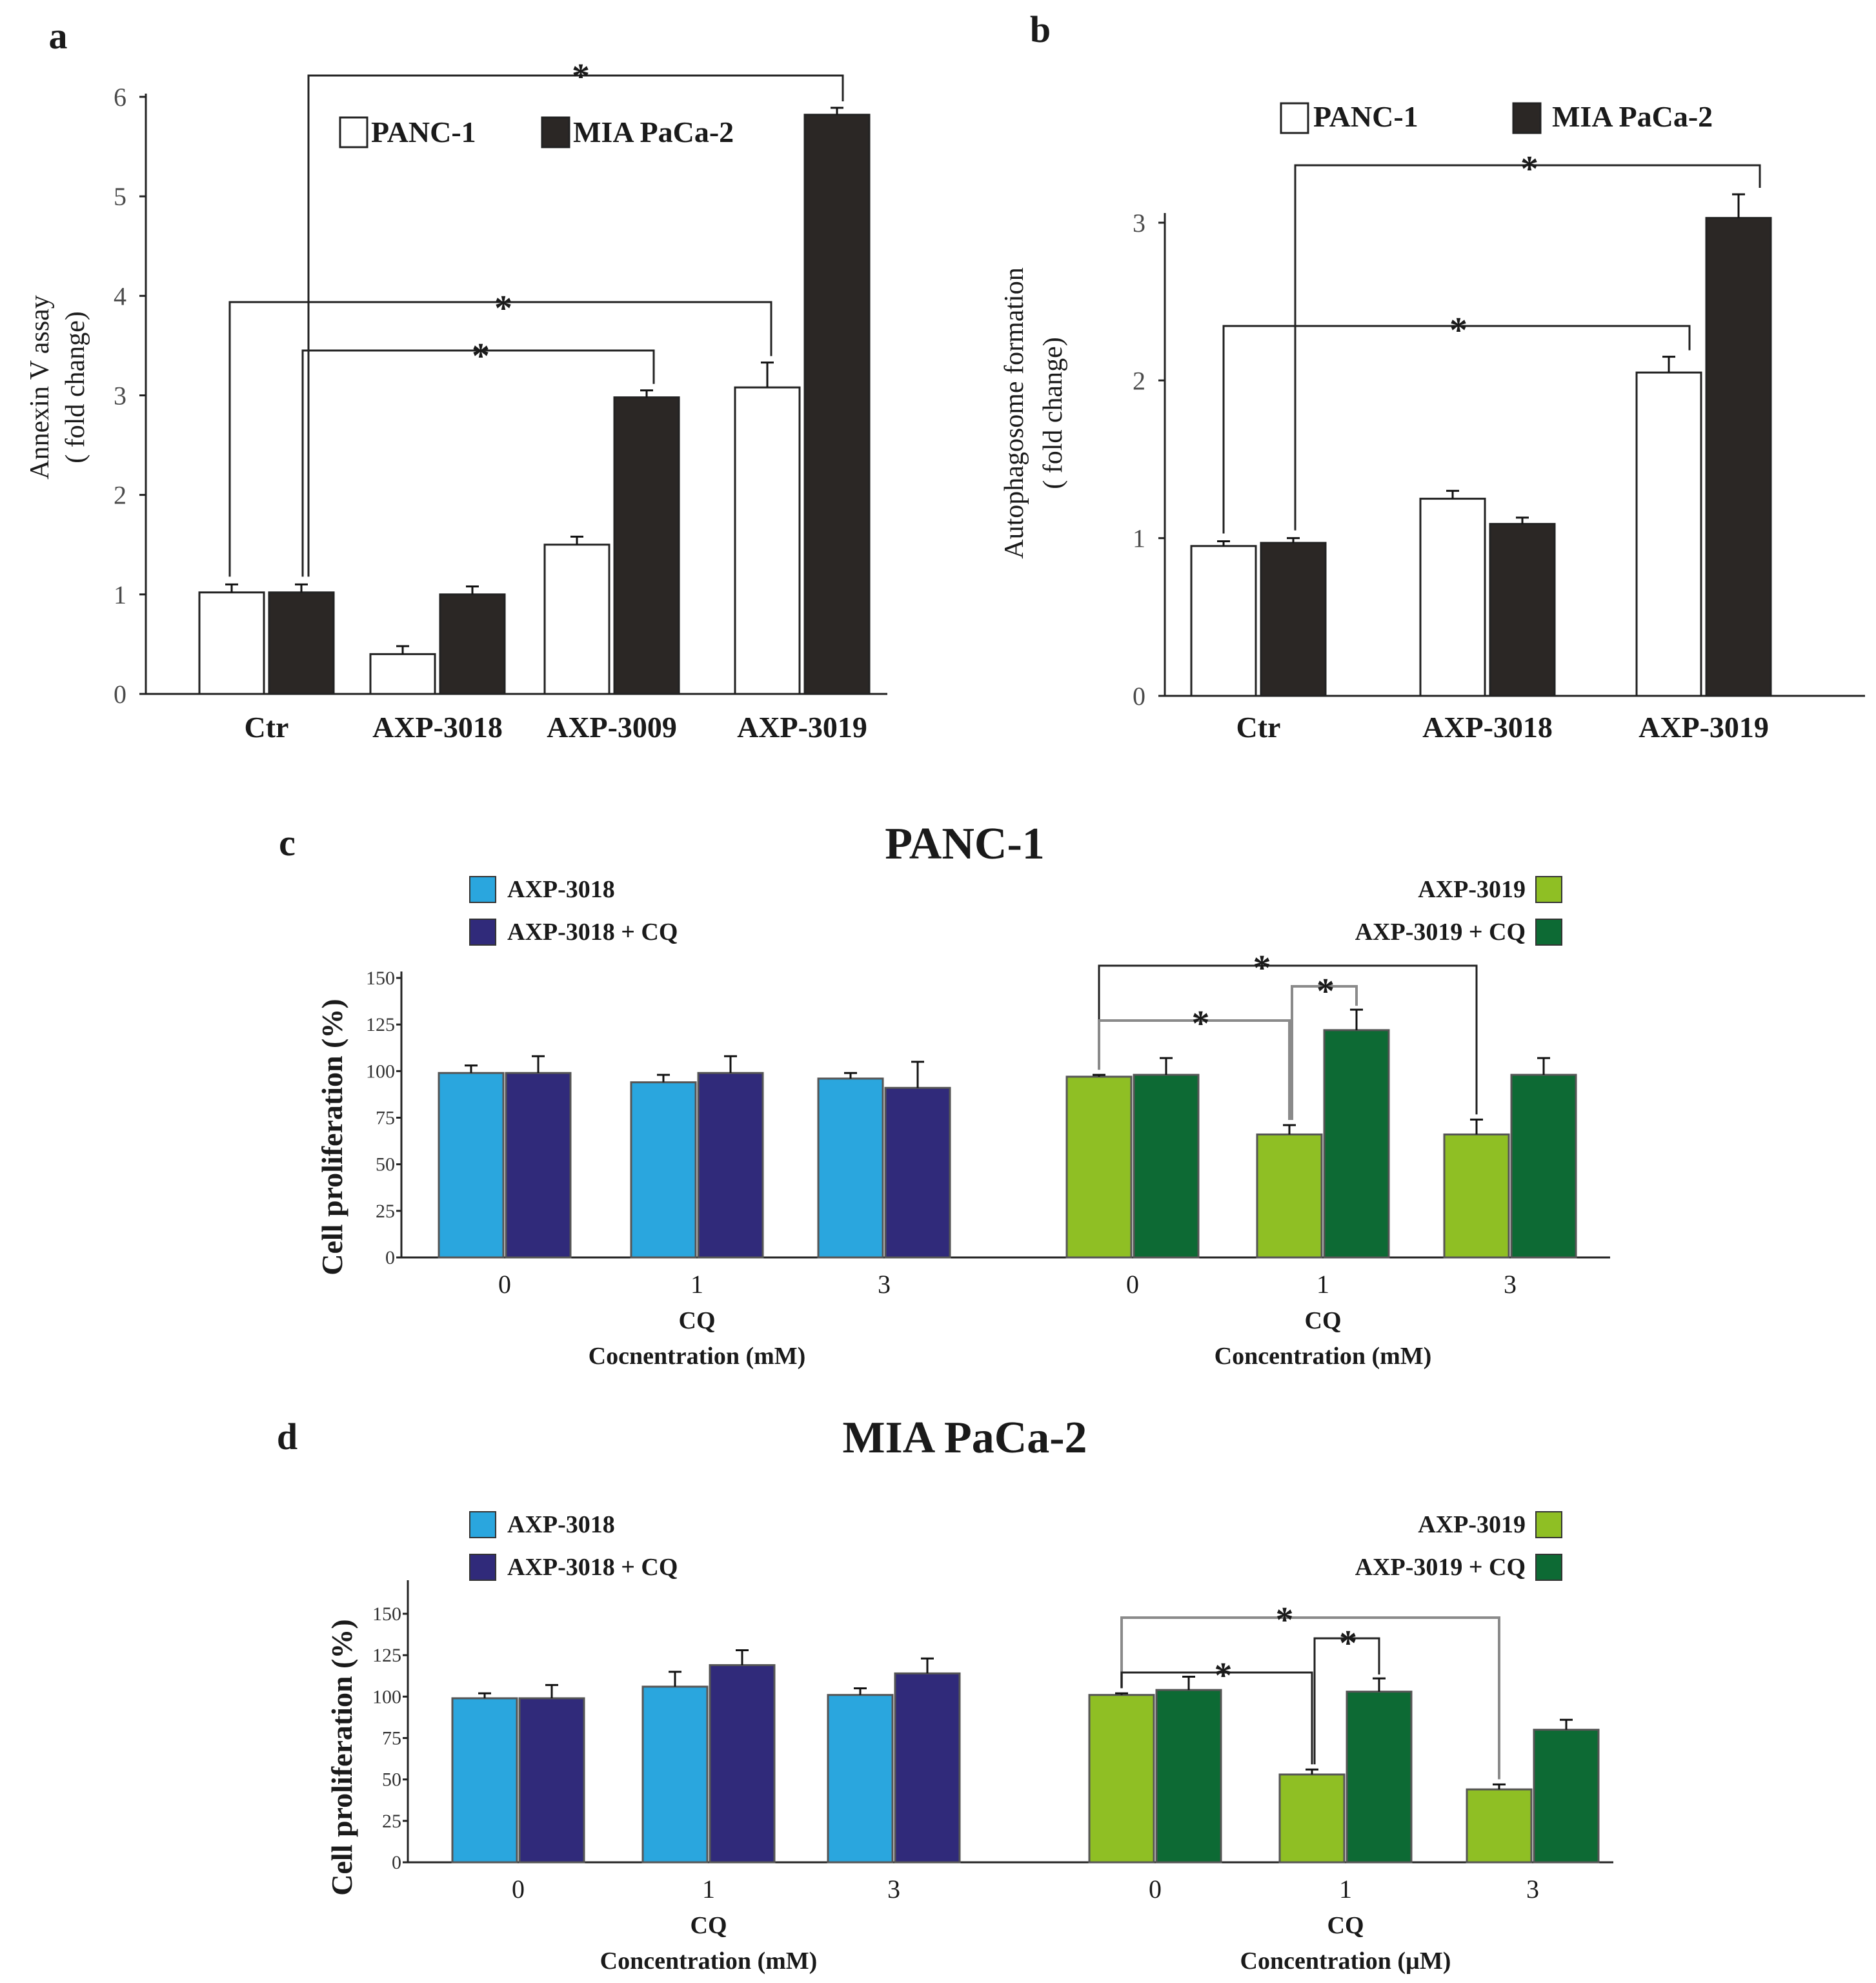 Image resolution: width=1876 pixels, height=1983 pixels. What do you see at coordinates (1323, 1356) in the screenshot?
I see `x-axis-title: Concentration (mM)` at bounding box center [1323, 1356].